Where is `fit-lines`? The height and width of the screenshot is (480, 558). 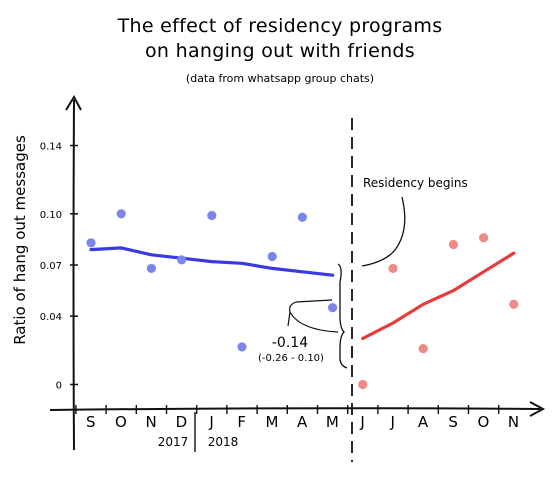
fit-lines is located at coordinates (302, 293).